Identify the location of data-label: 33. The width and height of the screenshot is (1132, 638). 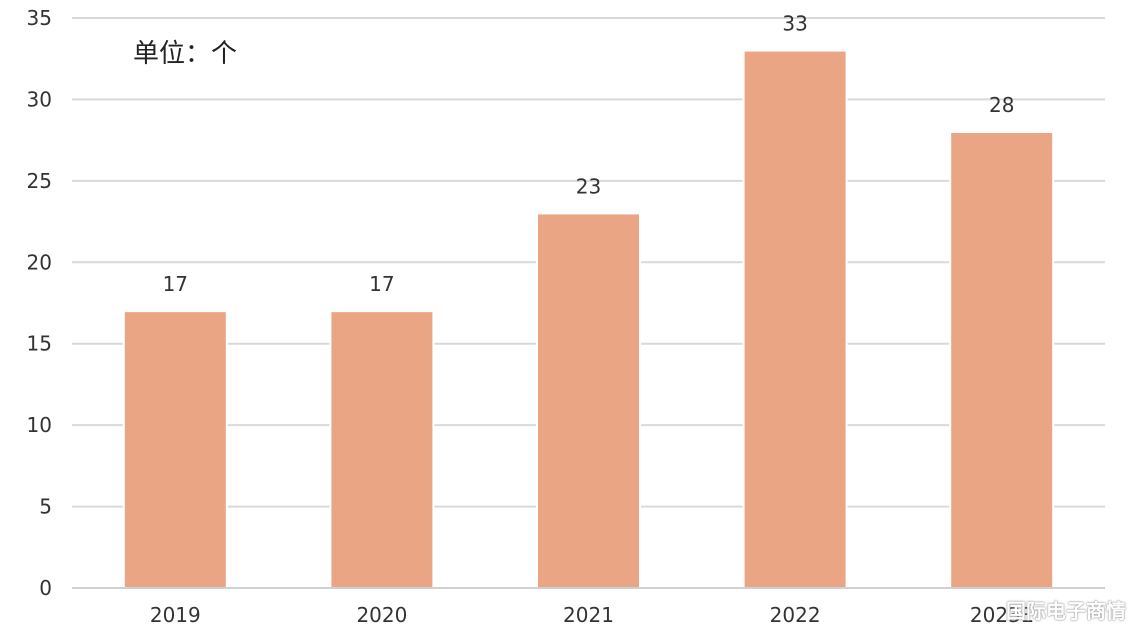
(794, 24).